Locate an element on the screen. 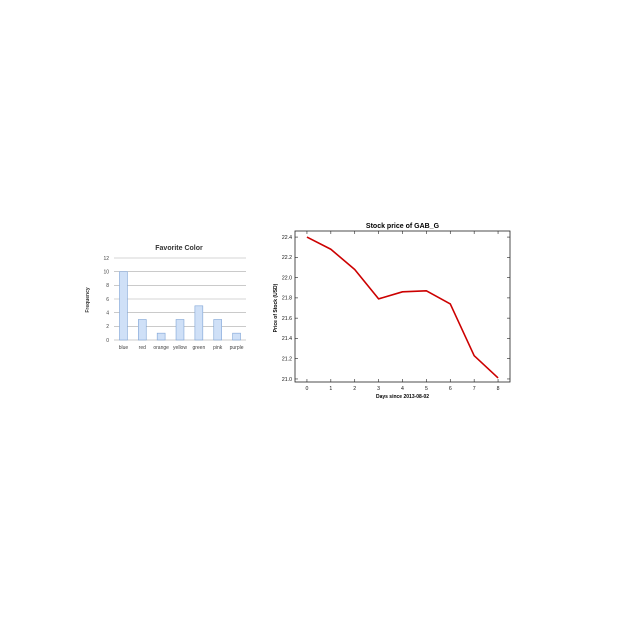 Image resolution: width=640 pixels, height=640 pixels. x-tick-label: green is located at coordinates (198, 348).